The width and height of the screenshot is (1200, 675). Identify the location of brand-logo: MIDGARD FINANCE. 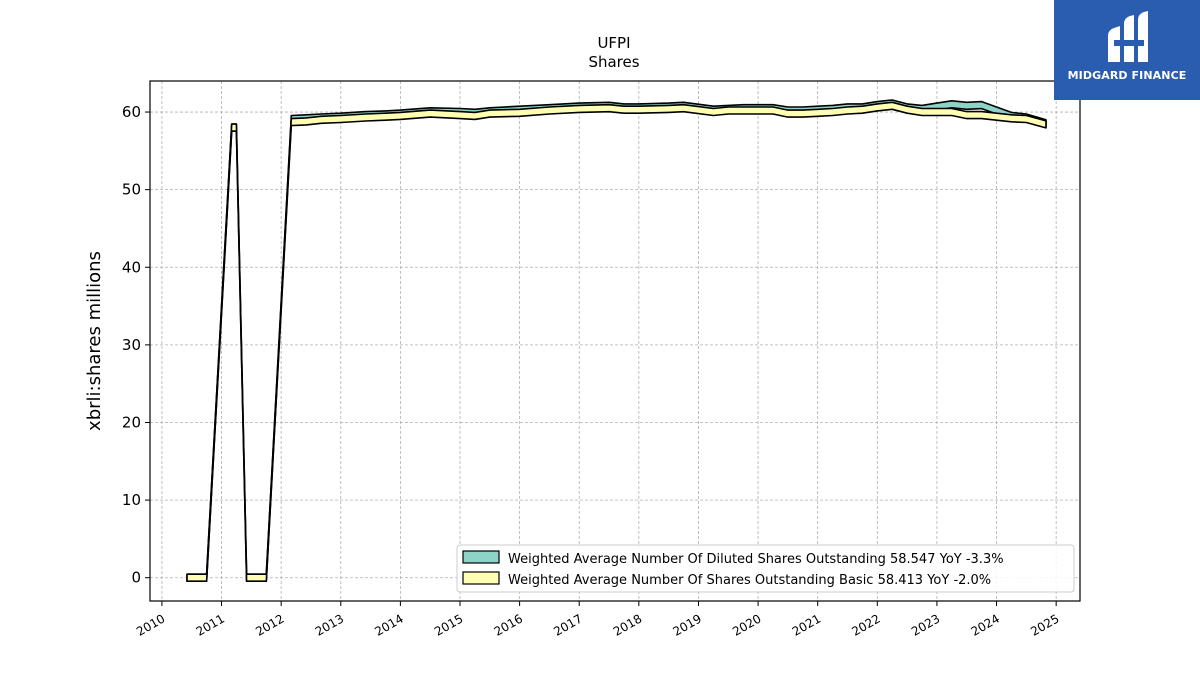
(1127, 50).